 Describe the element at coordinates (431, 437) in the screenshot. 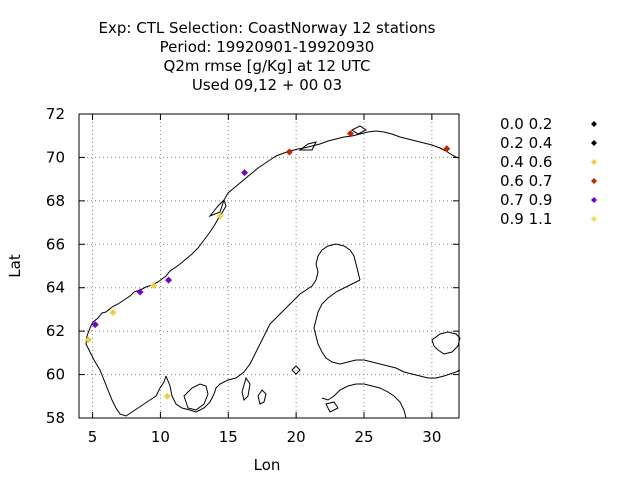

I see `x-tick-label: 30` at that location.